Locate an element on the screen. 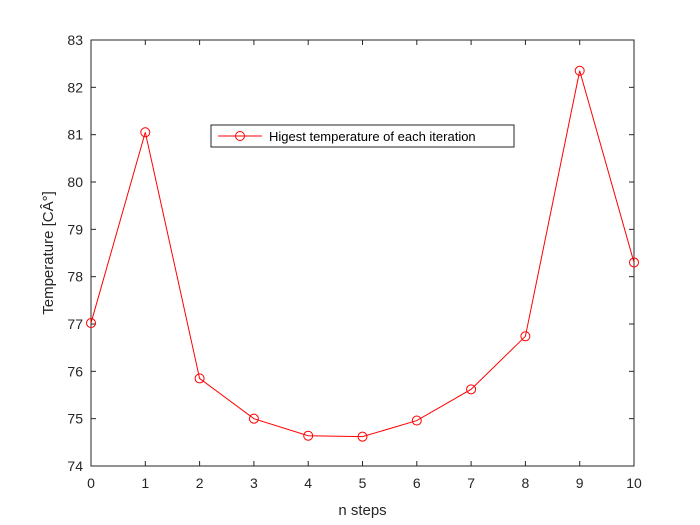  y-tick-label: 83 is located at coordinates (75, 40).